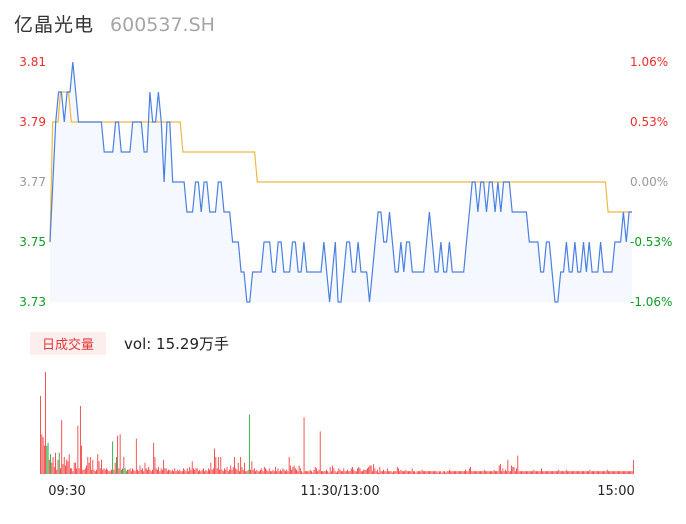 The height and width of the screenshot is (524, 686). I want to click on x-tick-label: 11:30/13:00, so click(339, 491).